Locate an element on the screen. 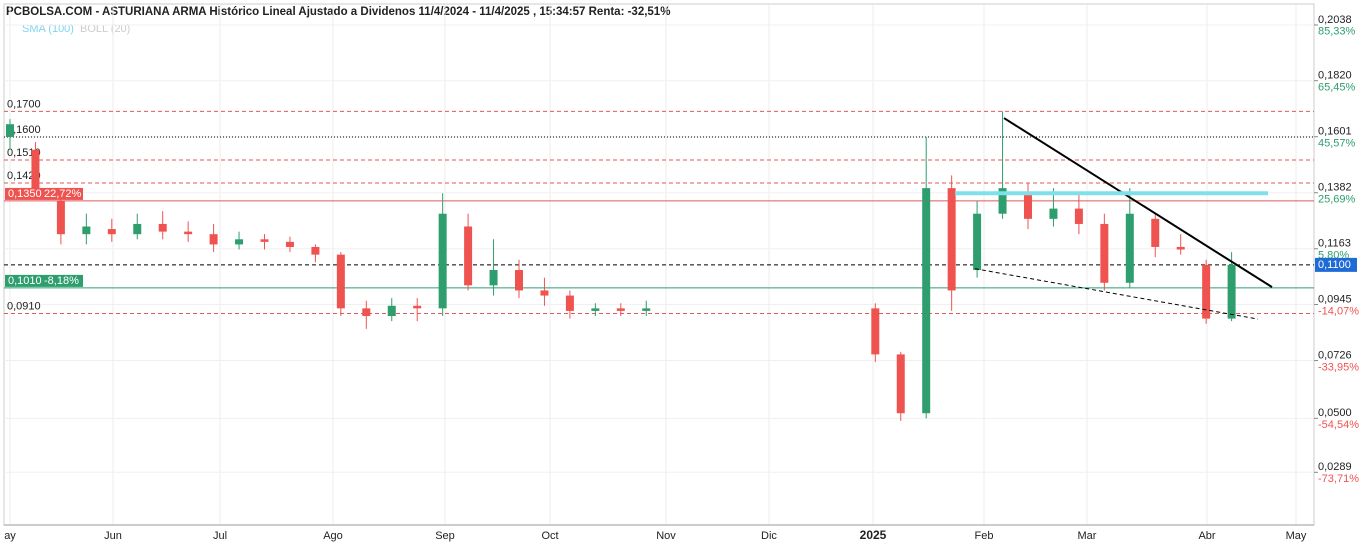 The image size is (1370, 548). y2-tick-label: -14,07% is located at coordinates (1338, 311).